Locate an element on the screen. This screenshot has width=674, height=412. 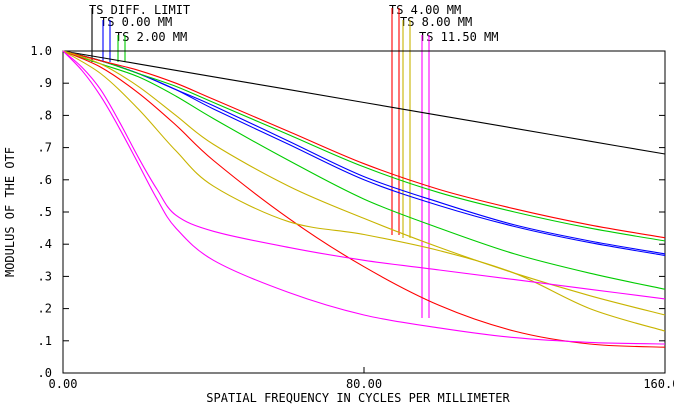
y-tick-label: .2 is located at coordinates (45, 309).